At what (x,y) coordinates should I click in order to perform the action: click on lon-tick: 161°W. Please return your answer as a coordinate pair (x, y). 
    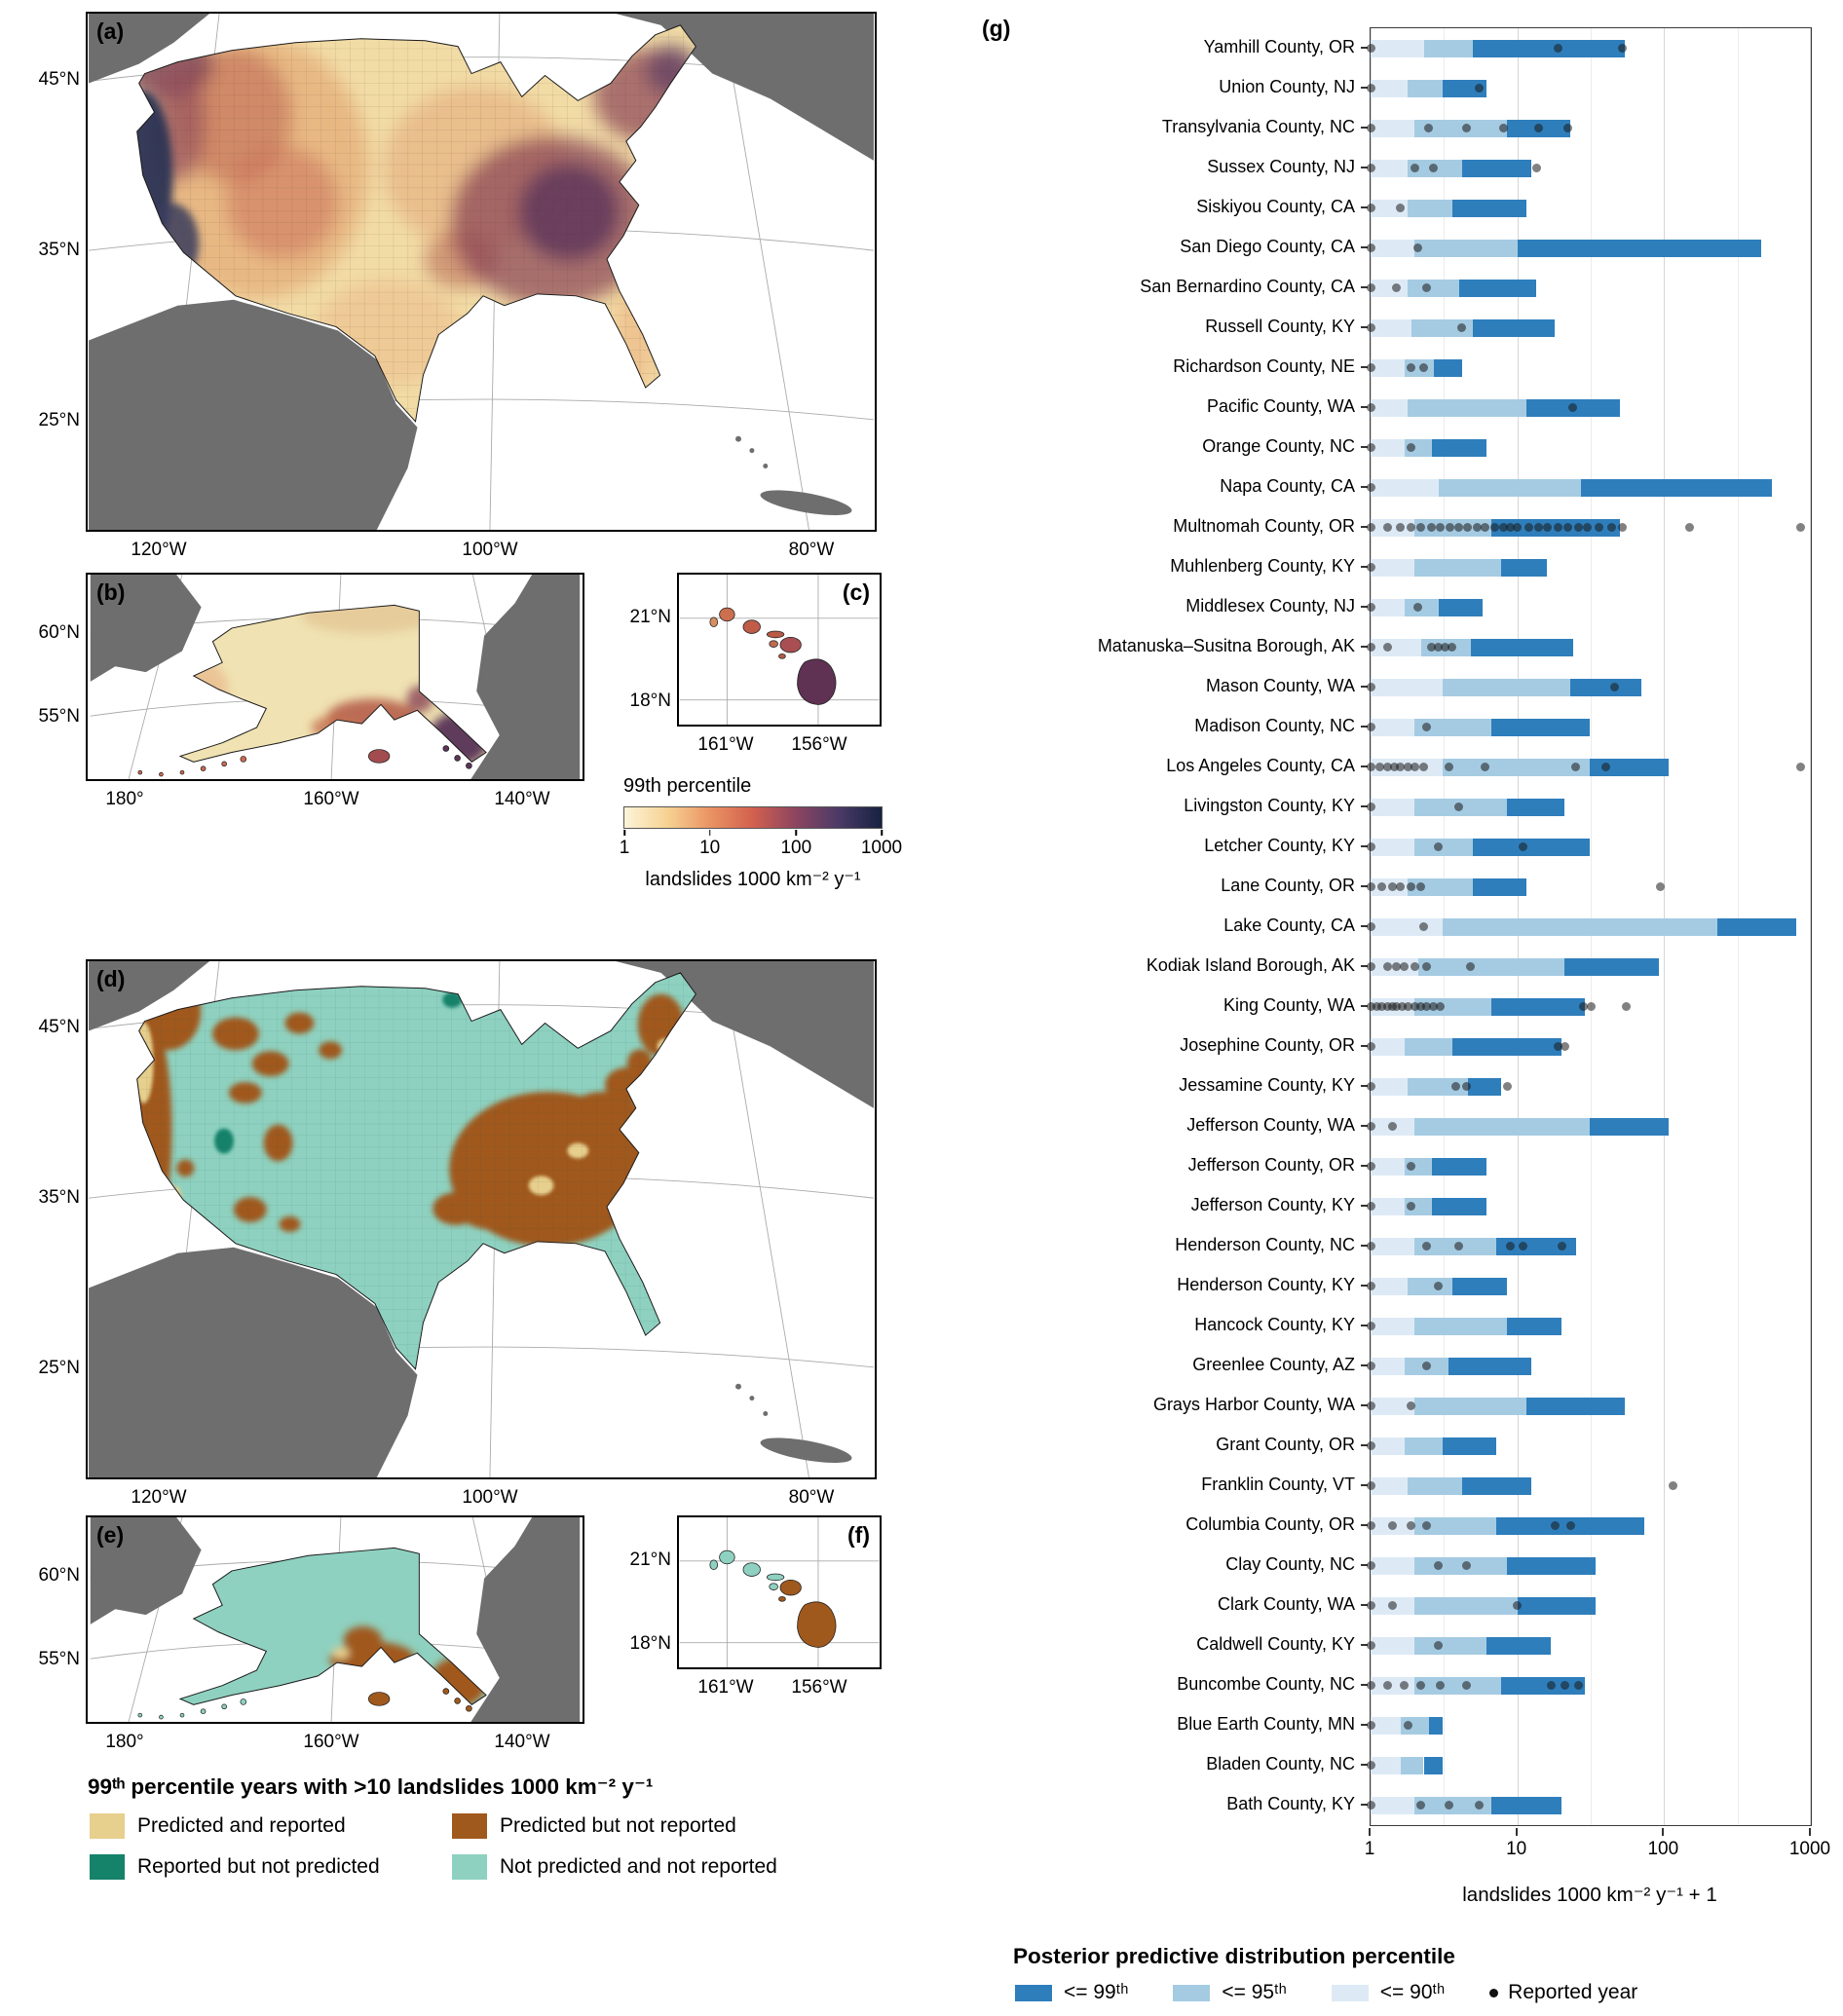
    Looking at the image, I should click on (725, 1687).